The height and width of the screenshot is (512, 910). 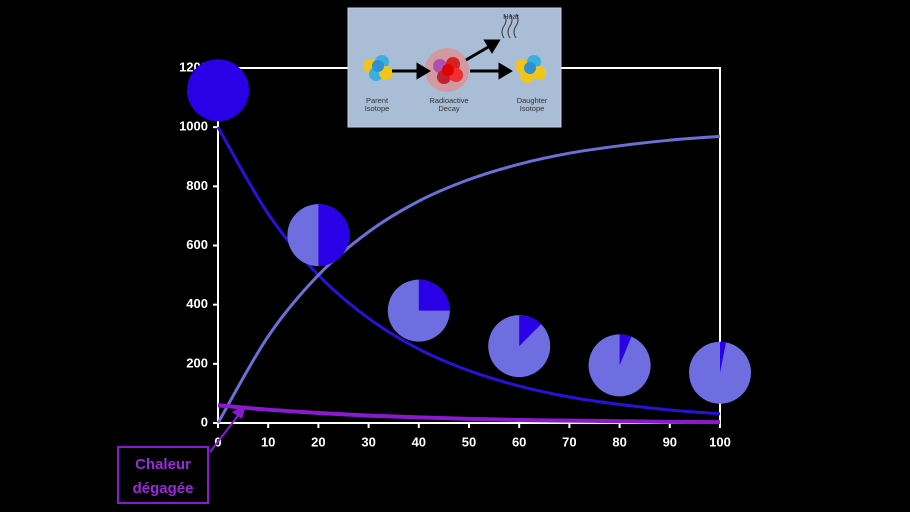 I want to click on x-tick-label: 50, so click(x=469, y=441).